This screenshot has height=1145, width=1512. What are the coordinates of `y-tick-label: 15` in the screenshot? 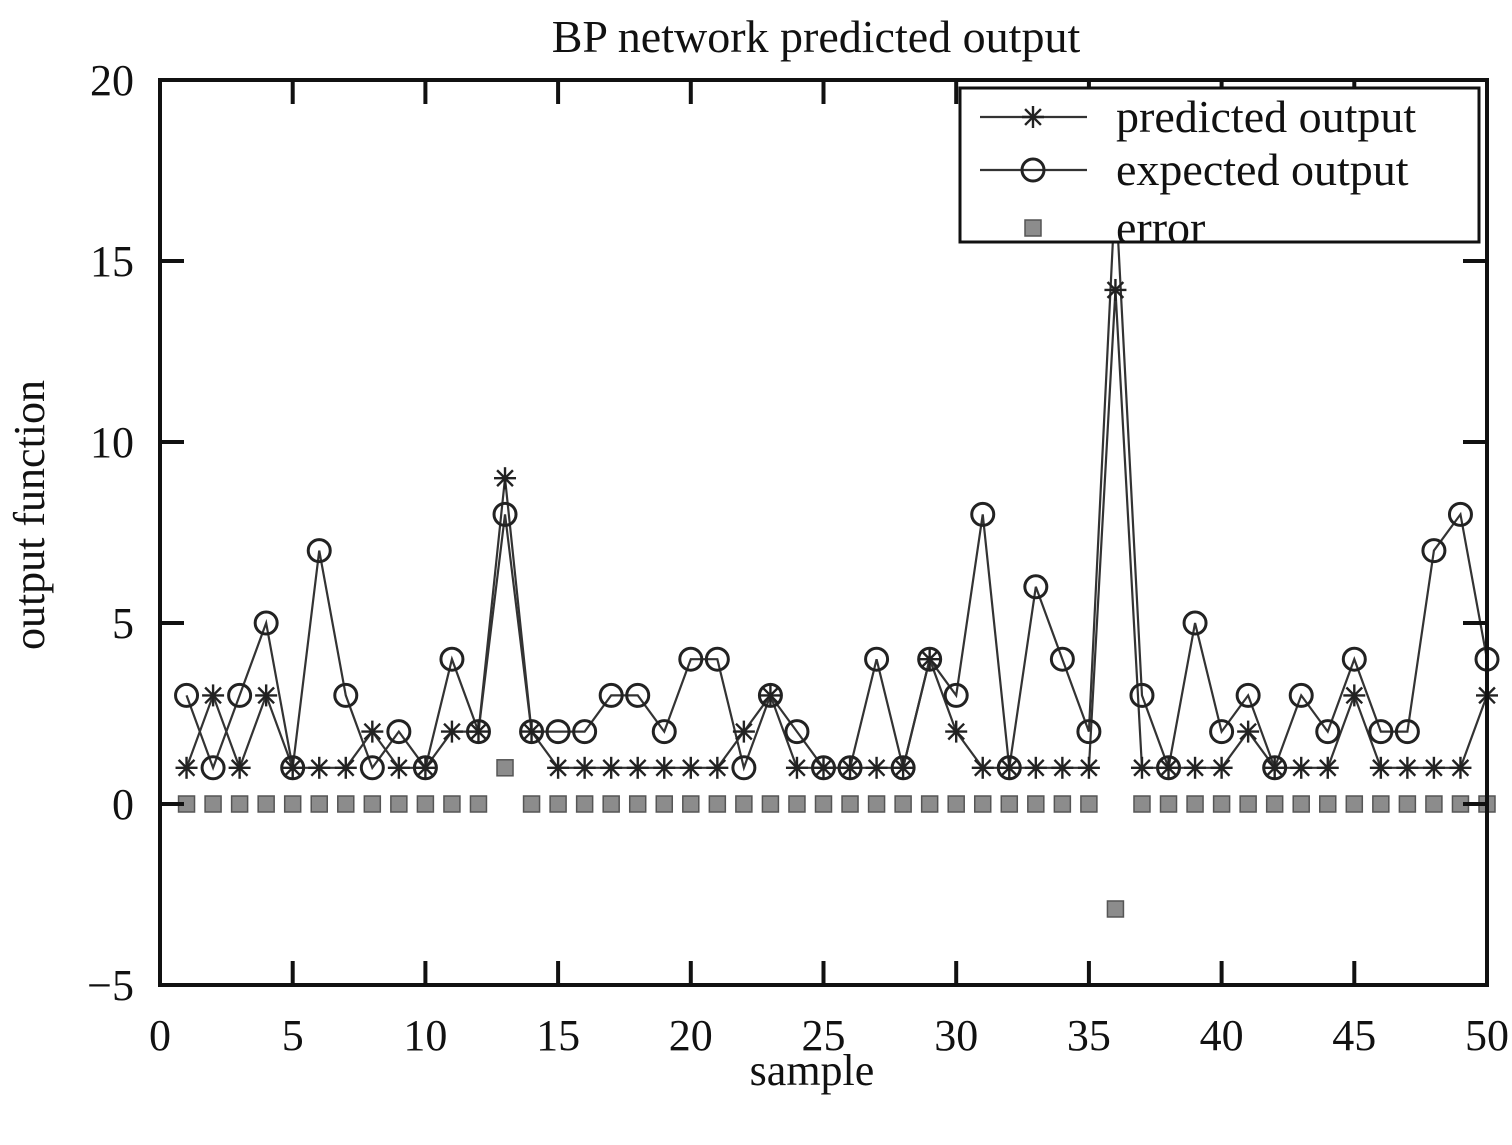 It's located at (112, 261).